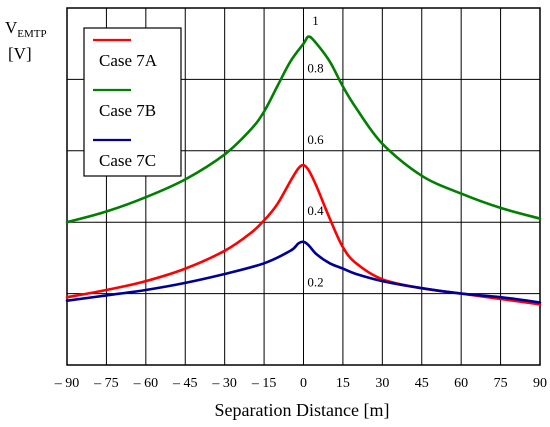  What do you see at coordinates (146, 383) in the screenshot?
I see `x-tick-label: – 60` at bounding box center [146, 383].